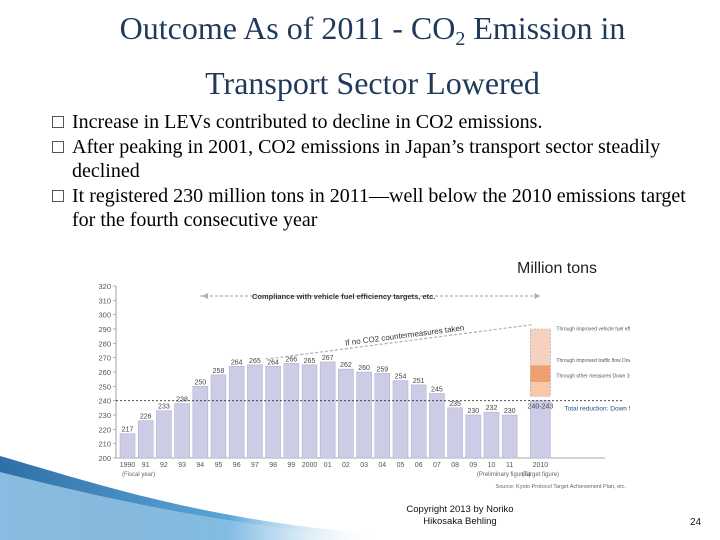 The width and height of the screenshot is (720, 540). I want to click on y-tick-label: 220, so click(104, 429).